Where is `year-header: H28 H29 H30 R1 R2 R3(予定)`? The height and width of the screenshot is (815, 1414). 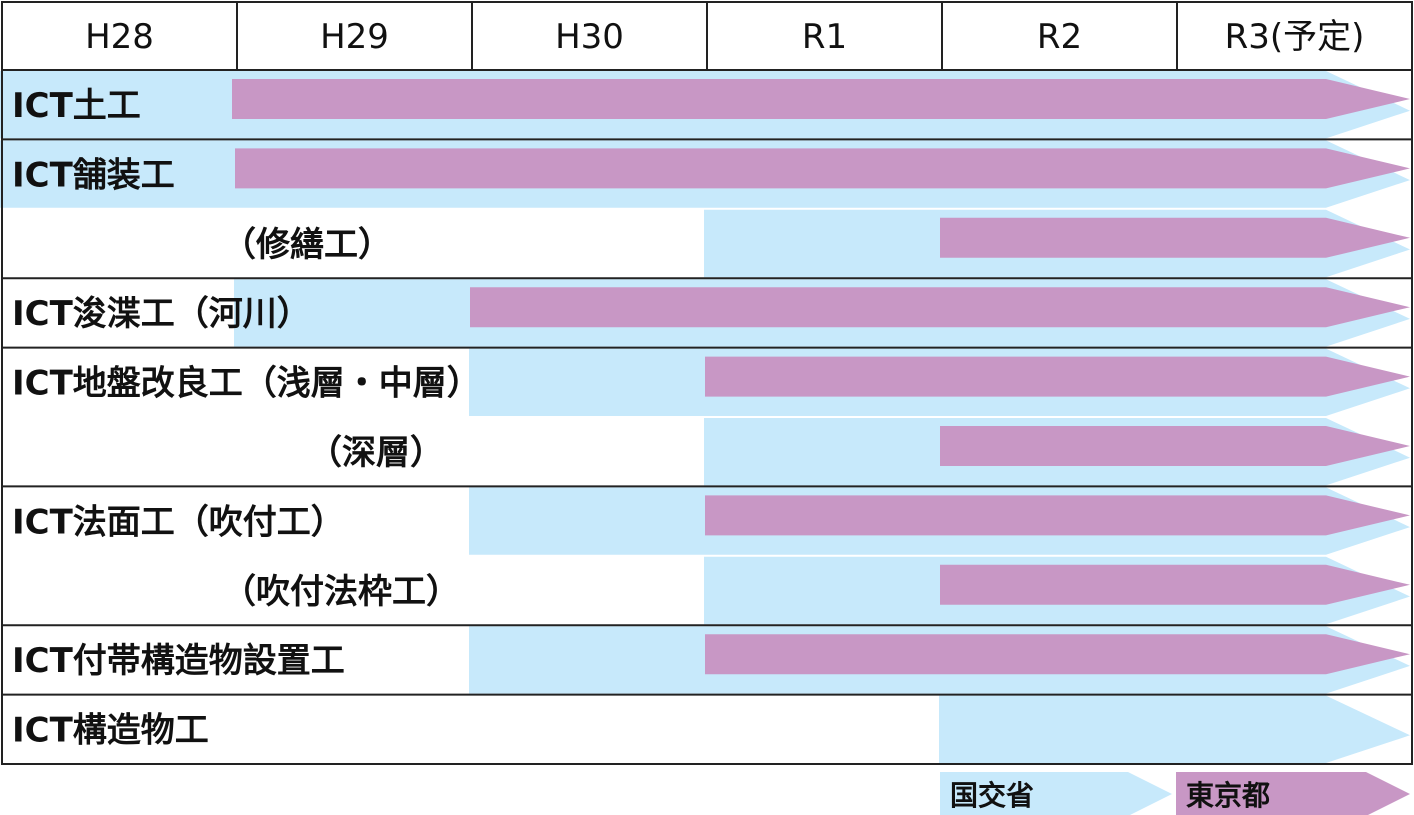
year-header: H28 H29 H30 R1 R2 R3(予定) is located at coordinates (724, 37).